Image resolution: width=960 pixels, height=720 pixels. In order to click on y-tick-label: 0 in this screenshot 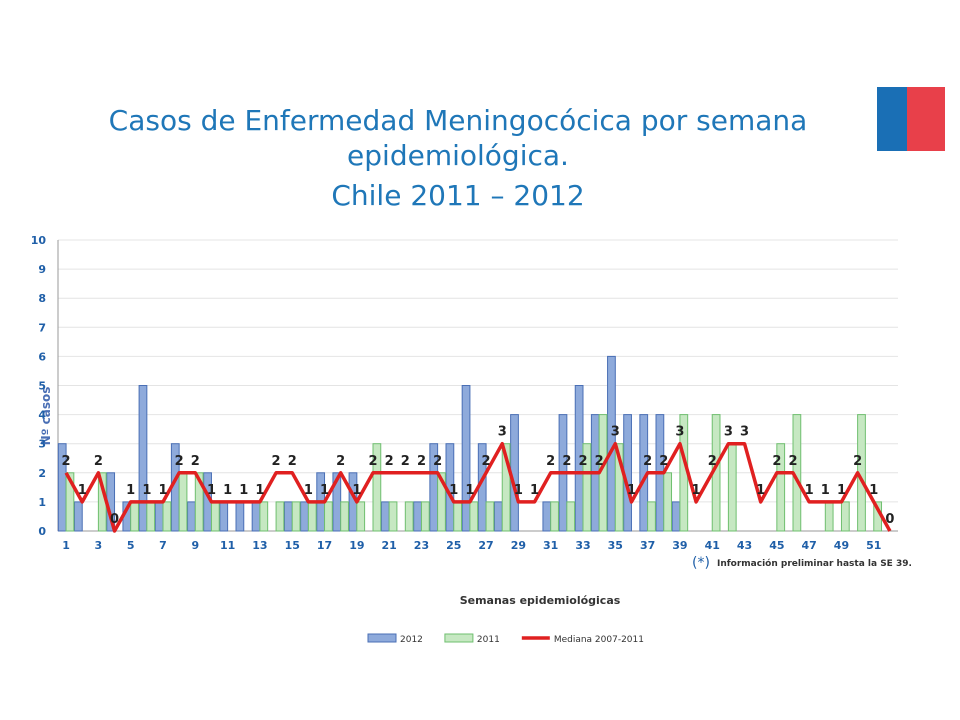, I will do `click(42, 531)`.